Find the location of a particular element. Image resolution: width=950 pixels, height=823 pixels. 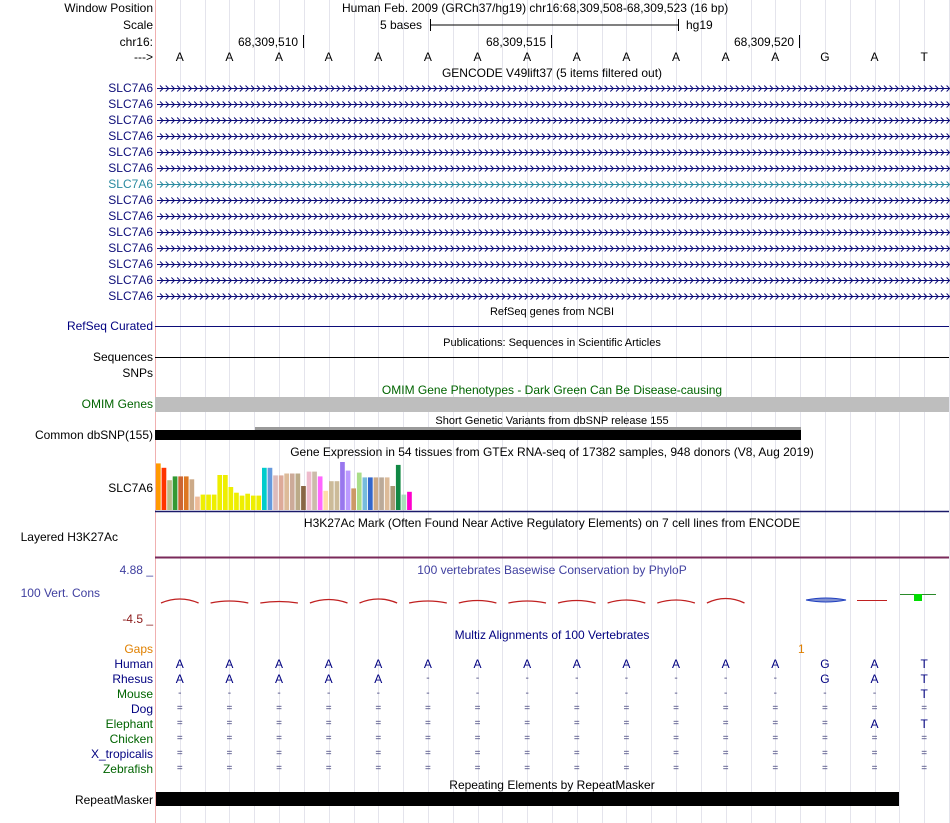

snps-label: SNPs is located at coordinates (137, 373).